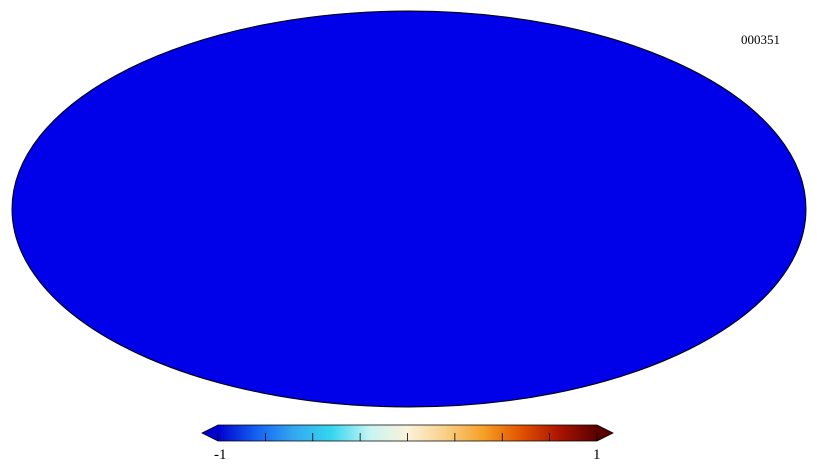  I want to click on colorbar-max-label: 1, so click(597, 455).